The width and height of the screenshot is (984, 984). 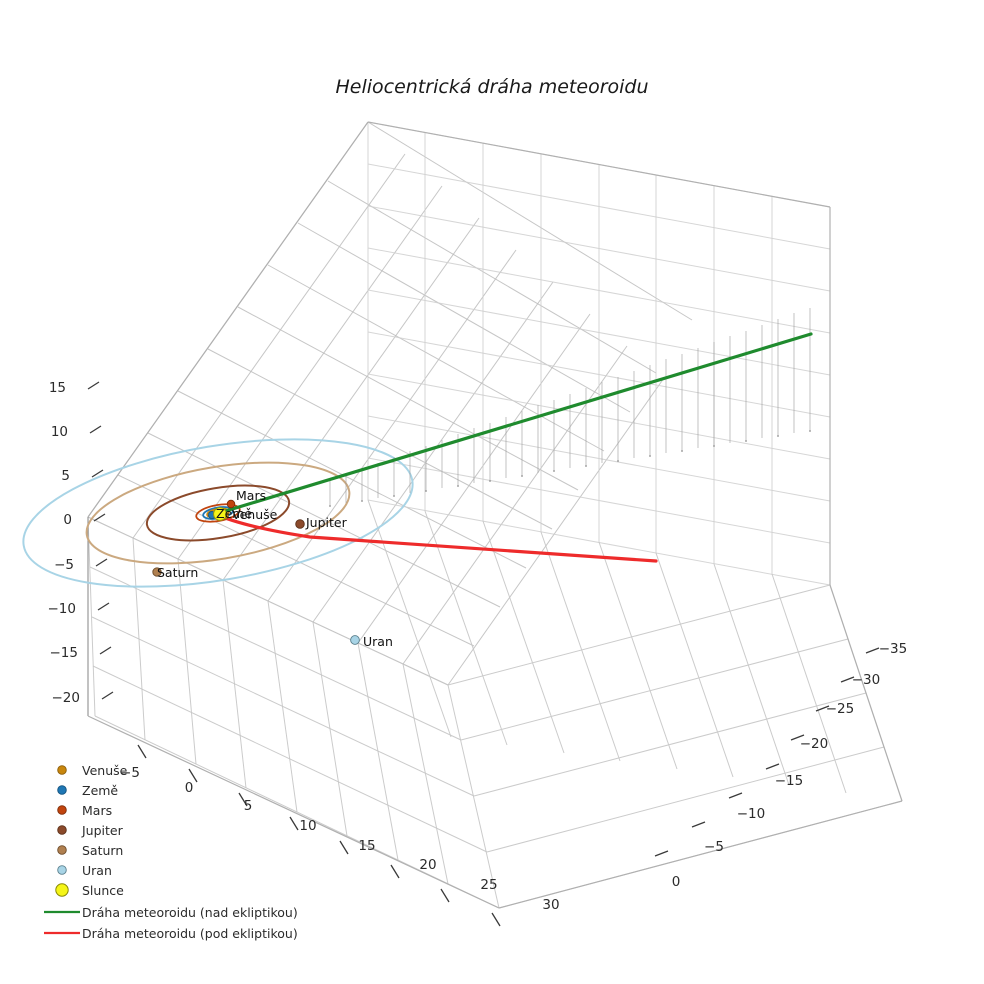 What do you see at coordinates (189, 788) in the screenshot?
I see `x-tick-1: 0` at bounding box center [189, 788].